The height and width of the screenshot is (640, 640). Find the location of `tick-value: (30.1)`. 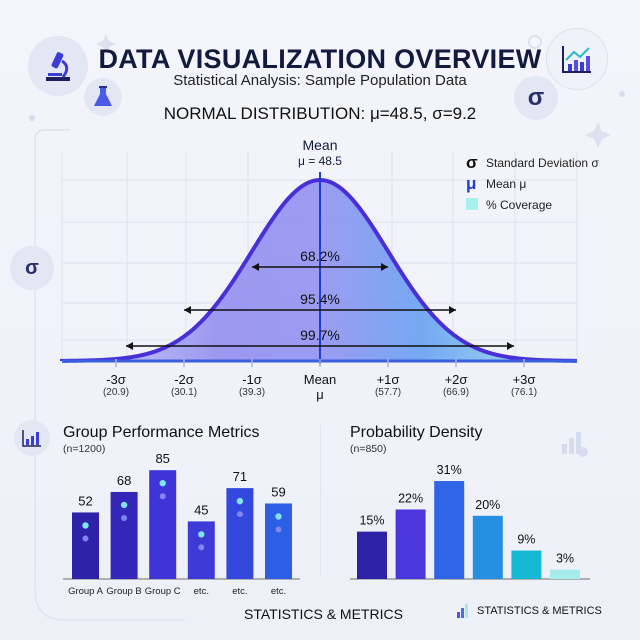

tick-value: (30.1) is located at coordinates (184, 392).